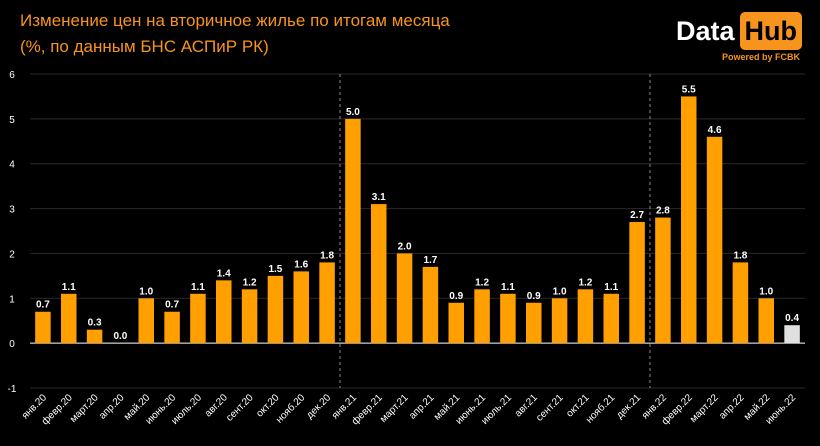 This screenshot has height=446, width=820. Describe the element at coordinates (663, 211) in the screenshot. I see `bar-value-label: 2.8` at that location.